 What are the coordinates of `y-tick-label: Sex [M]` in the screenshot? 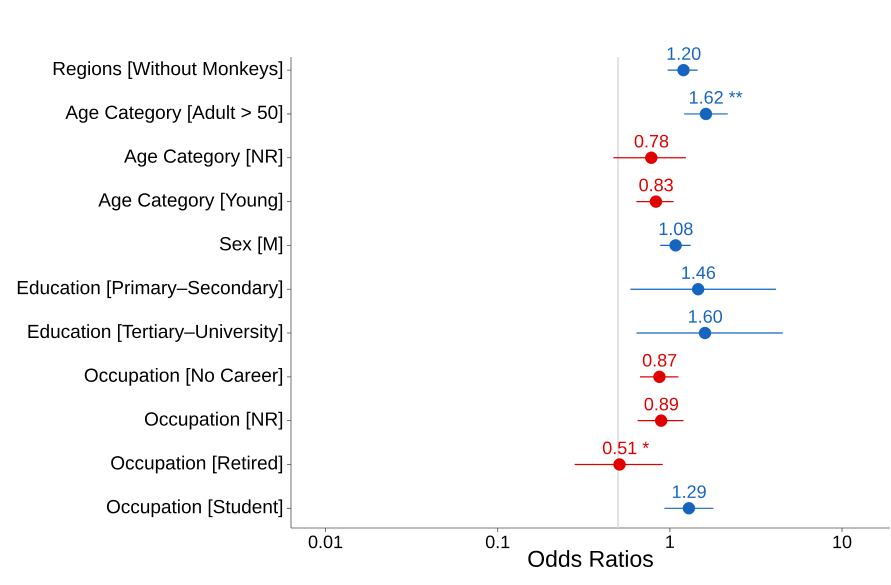 It's located at (251, 245).